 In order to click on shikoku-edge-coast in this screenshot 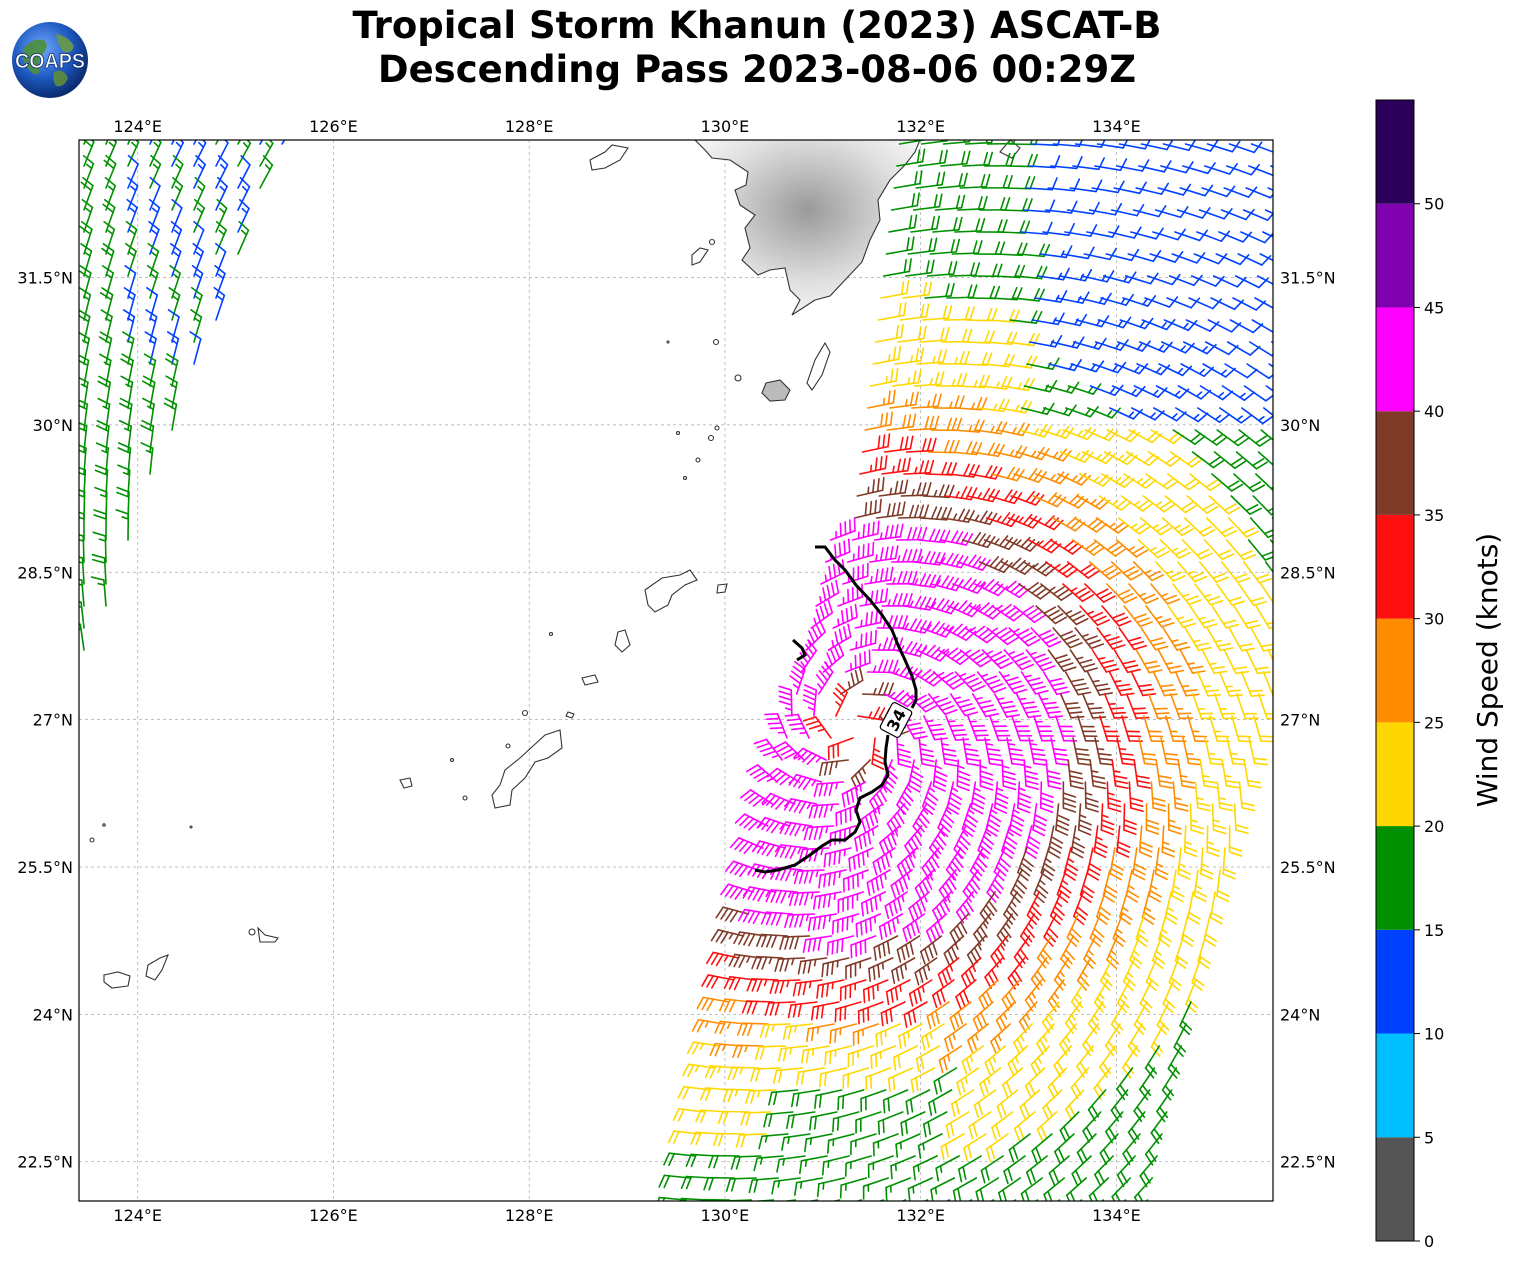, I will do `click(1010, 149)`.